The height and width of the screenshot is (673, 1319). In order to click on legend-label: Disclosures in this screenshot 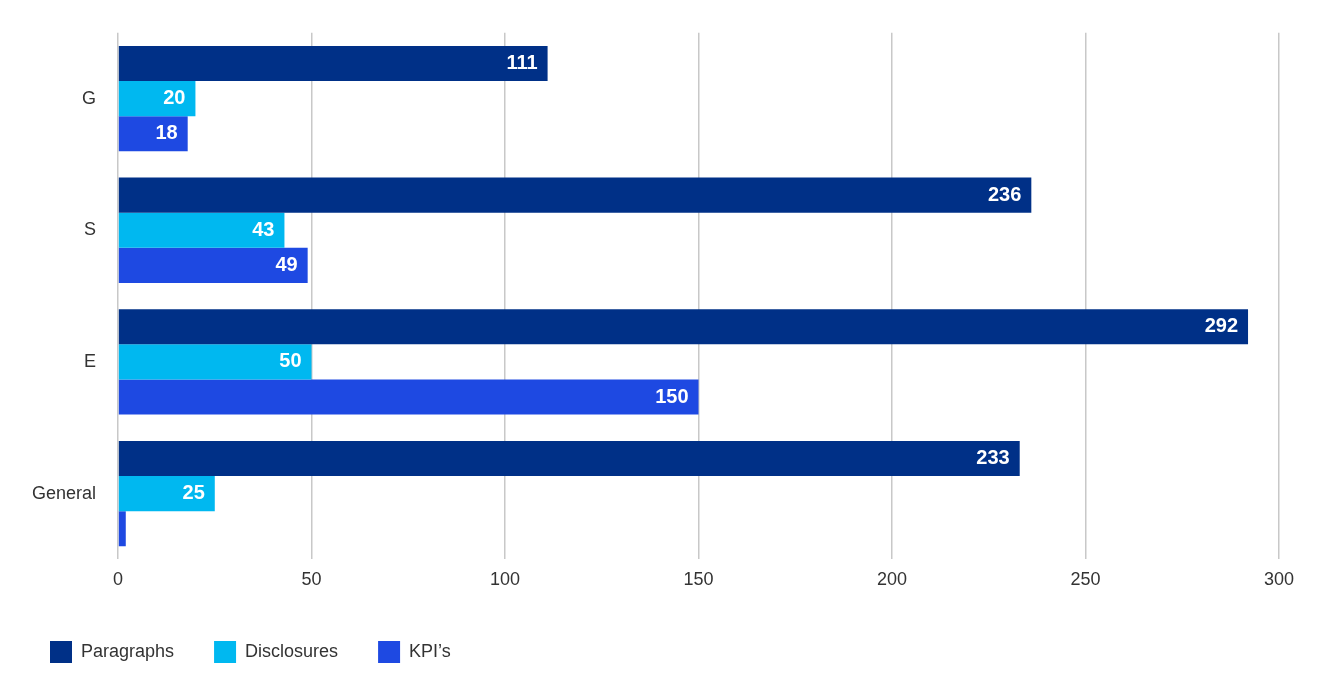, I will do `click(292, 650)`.